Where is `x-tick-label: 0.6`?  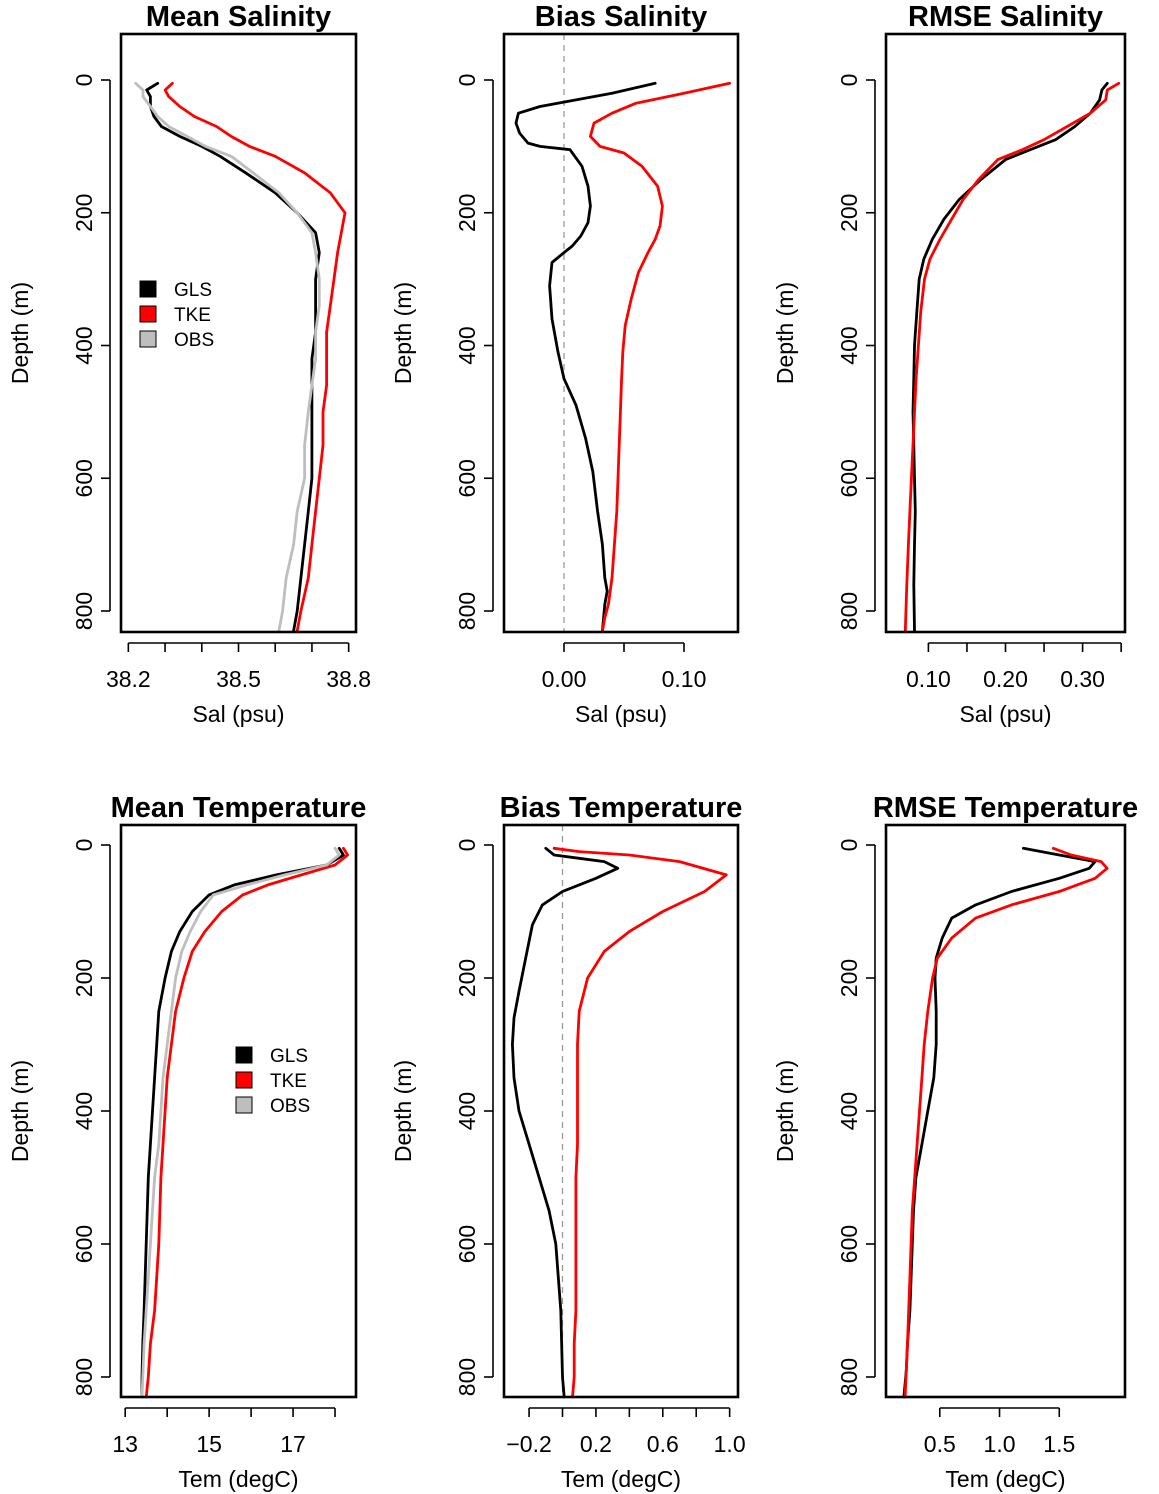
x-tick-label: 0.6 is located at coordinates (663, 1444).